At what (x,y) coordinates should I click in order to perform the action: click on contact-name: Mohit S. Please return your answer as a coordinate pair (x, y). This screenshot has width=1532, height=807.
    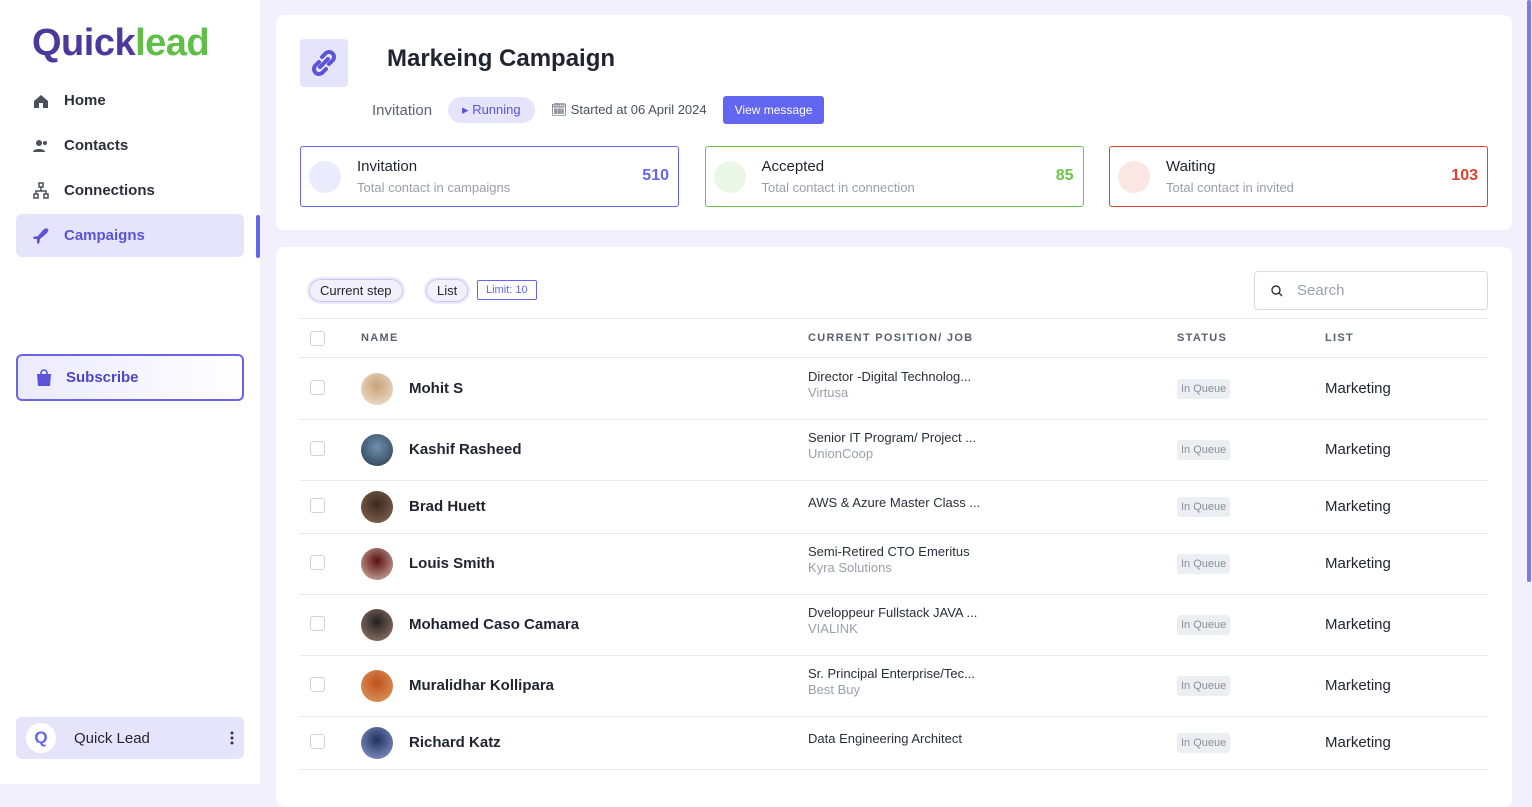
    Looking at the image, I should click on (436, 388).